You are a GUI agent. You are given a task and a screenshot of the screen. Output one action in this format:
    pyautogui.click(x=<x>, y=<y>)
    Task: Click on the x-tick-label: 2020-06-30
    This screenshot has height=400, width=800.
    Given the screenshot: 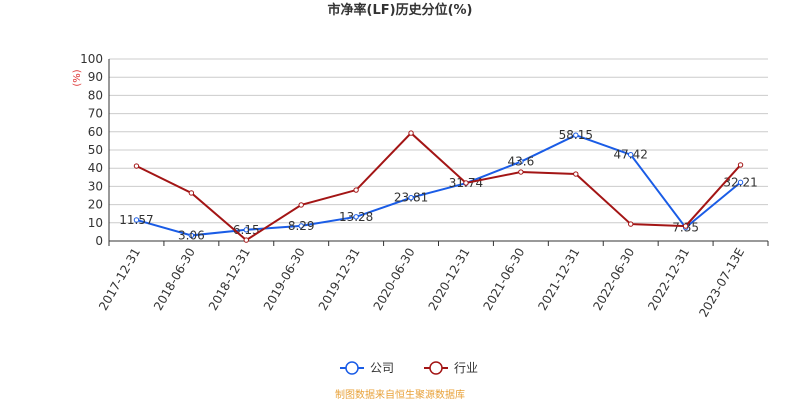 What is the action you would take?
    pyautogui.click(x=394, y=279)
    